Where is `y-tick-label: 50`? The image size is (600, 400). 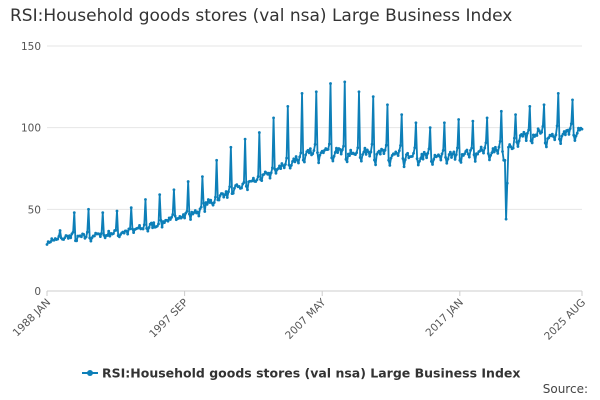 y-tick-label: 50 is located at coordinates (34, 210).